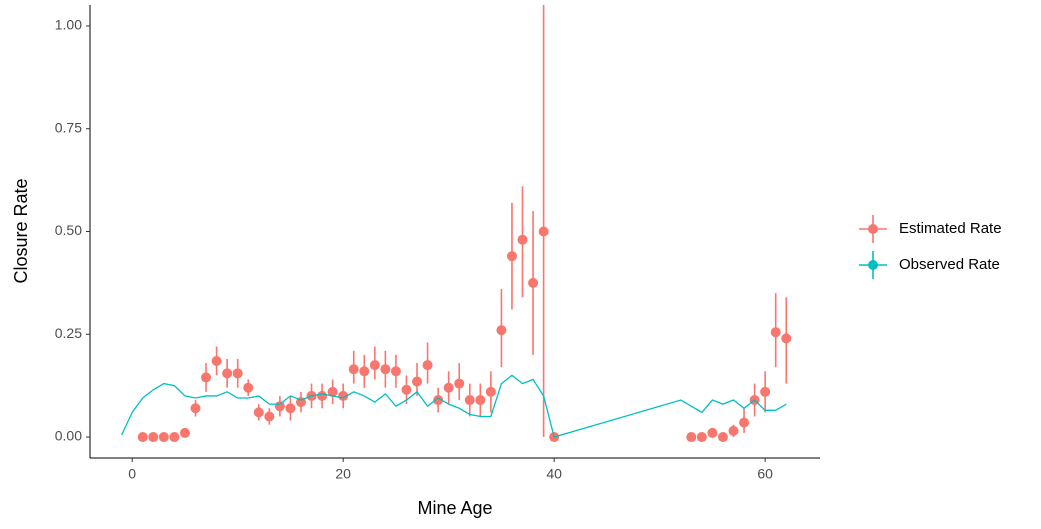 The image size is (1041, 529). Describe the element at coordinates (68, 230) in the screenshot. I see `y-tick-label: 0.50` at that location.